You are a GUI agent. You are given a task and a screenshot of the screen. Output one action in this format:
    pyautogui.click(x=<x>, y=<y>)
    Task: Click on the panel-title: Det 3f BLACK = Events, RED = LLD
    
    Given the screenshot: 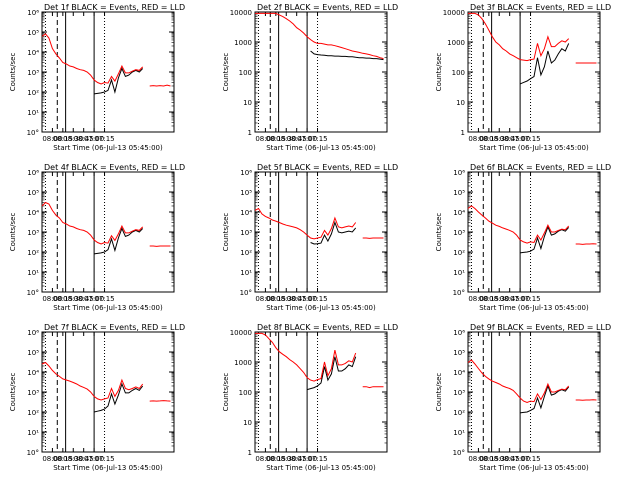 What is the action you would take?
    pyautogui.click(x=540, y=7)
    